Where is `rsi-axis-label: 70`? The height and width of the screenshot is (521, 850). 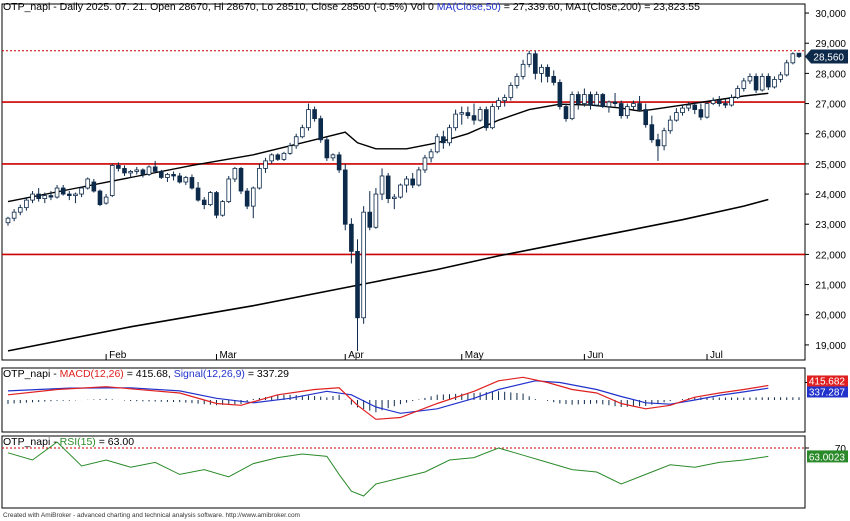
rsi-axis-label: 70 is located at coordinates (841, 449).